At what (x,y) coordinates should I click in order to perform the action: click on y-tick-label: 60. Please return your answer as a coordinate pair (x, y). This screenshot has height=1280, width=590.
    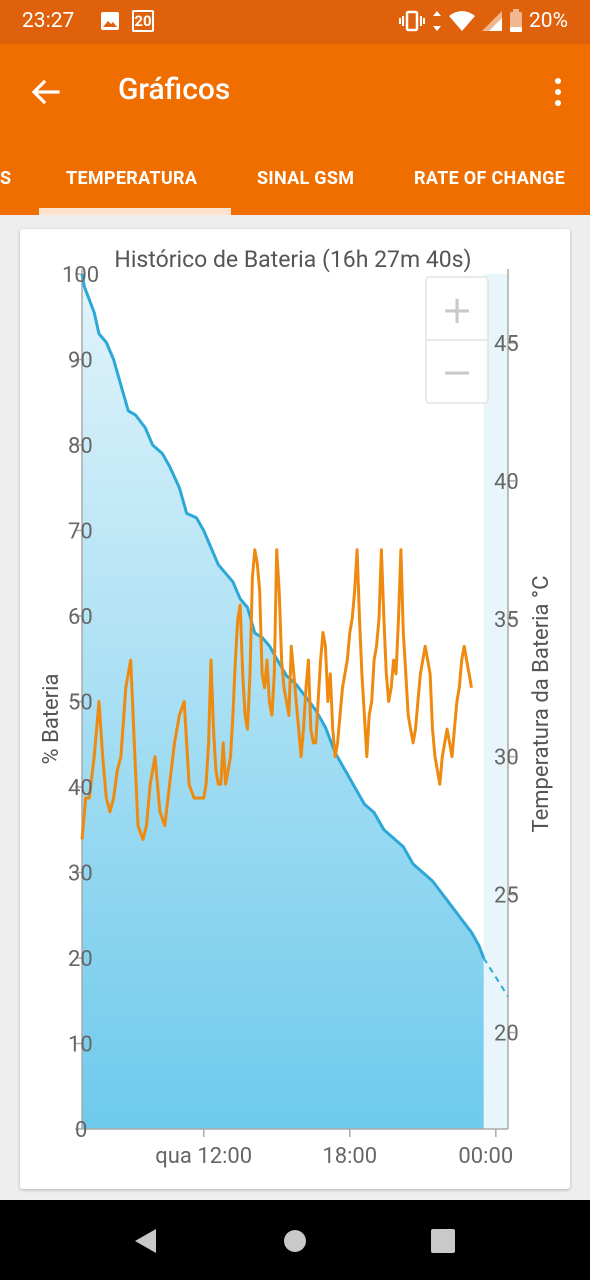
    Looking at the image, I should click on (80, 617).